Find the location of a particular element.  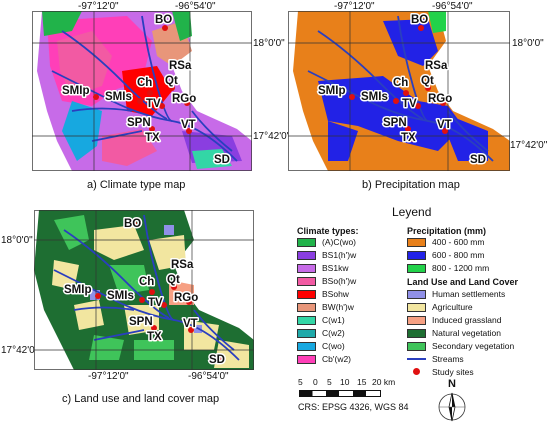

legend-precipitation-label: 400 - 600 mm is located at coordinates (458, 242).